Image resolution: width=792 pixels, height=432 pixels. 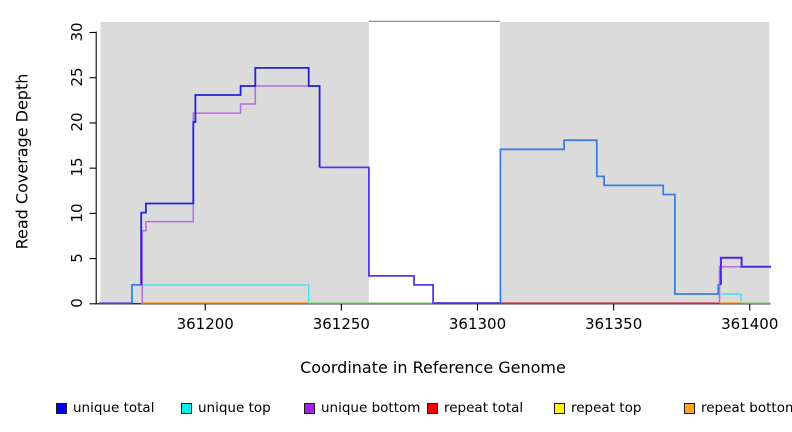 I want to click on x-tick-label: 361400, so click(x=750, y=324).